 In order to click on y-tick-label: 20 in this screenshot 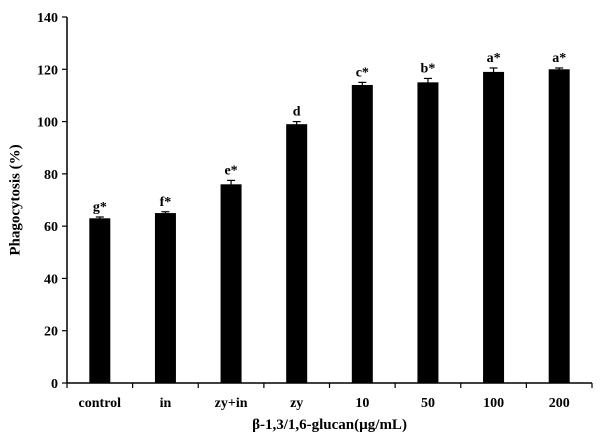, I will do `click(51, 332)`.